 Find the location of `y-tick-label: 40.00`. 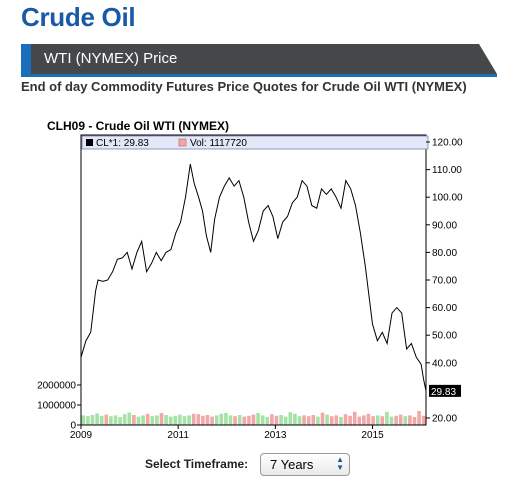

y-tick-label: 40.00 is located at coordinates (444, 363).